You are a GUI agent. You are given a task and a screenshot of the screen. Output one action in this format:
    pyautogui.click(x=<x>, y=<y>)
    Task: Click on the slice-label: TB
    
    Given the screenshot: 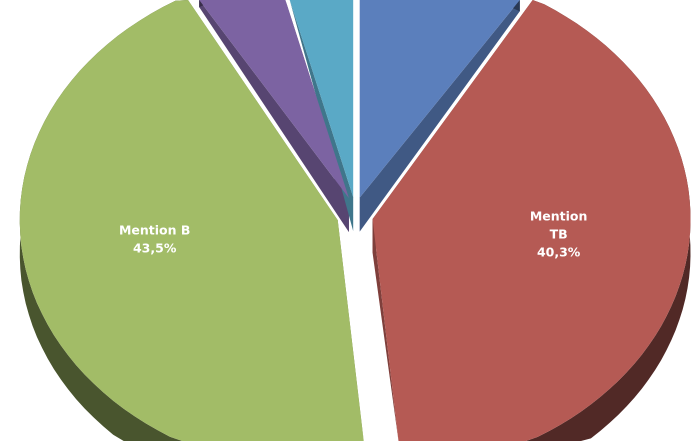 What is the action you would take?
    pyautogui.click(x=559, y=233)
    